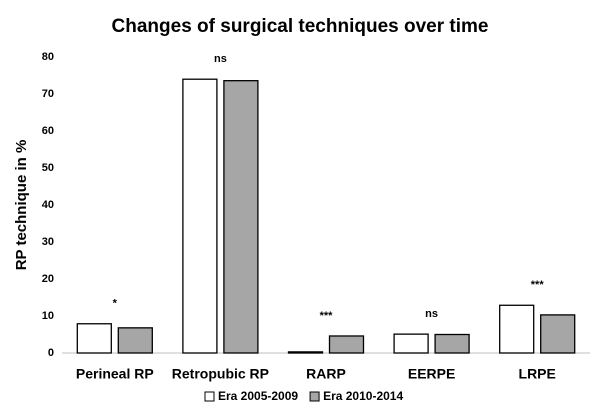 This screenshot has height=404, width=598. I want to click on x-tick-label: RARP, so click(326, 374).